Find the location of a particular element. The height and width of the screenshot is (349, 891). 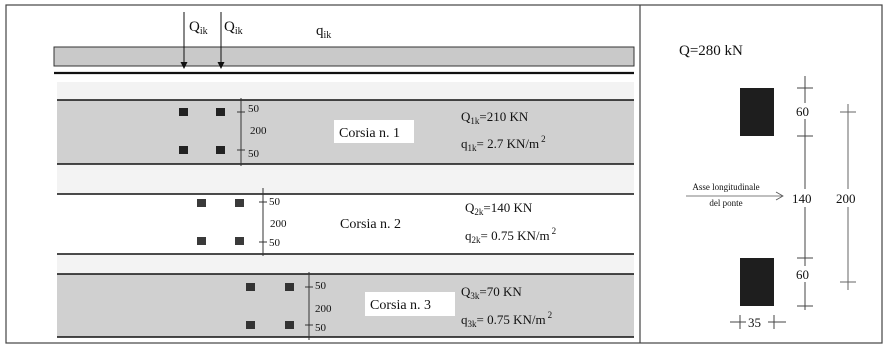

lane-2-dim-bottom: 50 is located at coordinates (275, 243).